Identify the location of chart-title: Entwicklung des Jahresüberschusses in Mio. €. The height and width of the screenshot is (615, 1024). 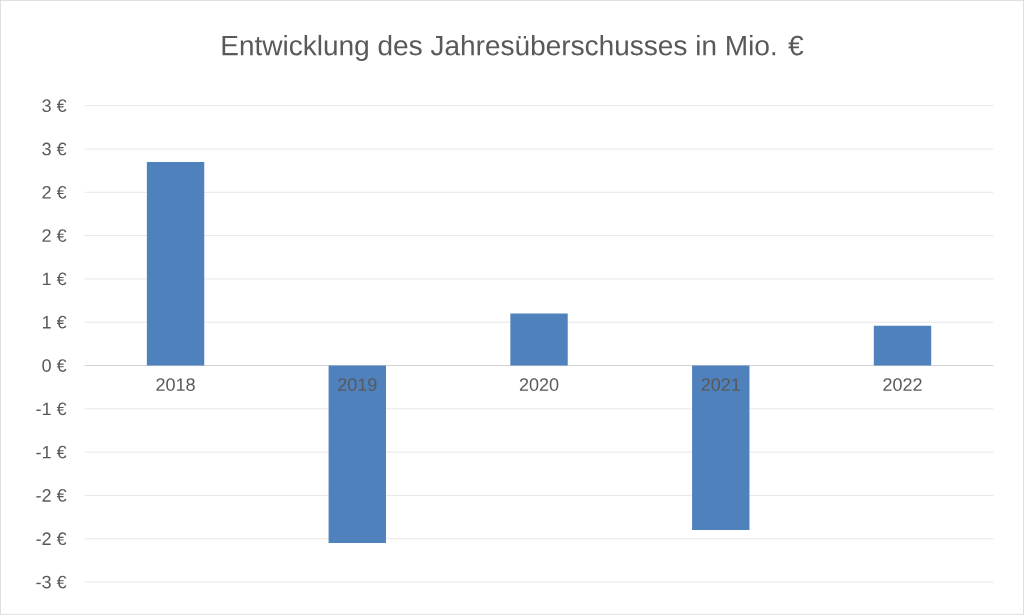
(513, 48).